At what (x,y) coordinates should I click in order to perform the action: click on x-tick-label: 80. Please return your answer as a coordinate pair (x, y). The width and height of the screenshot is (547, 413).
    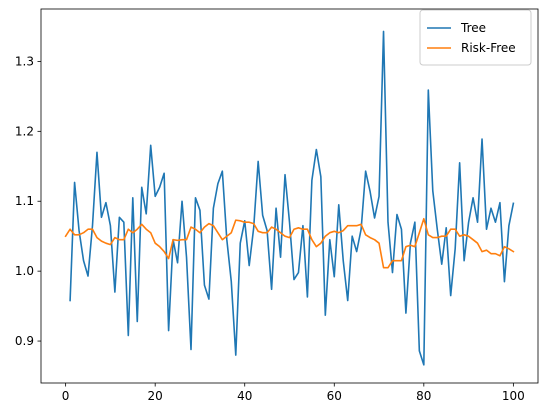
    Looking at the image, I should click on (423, 396).